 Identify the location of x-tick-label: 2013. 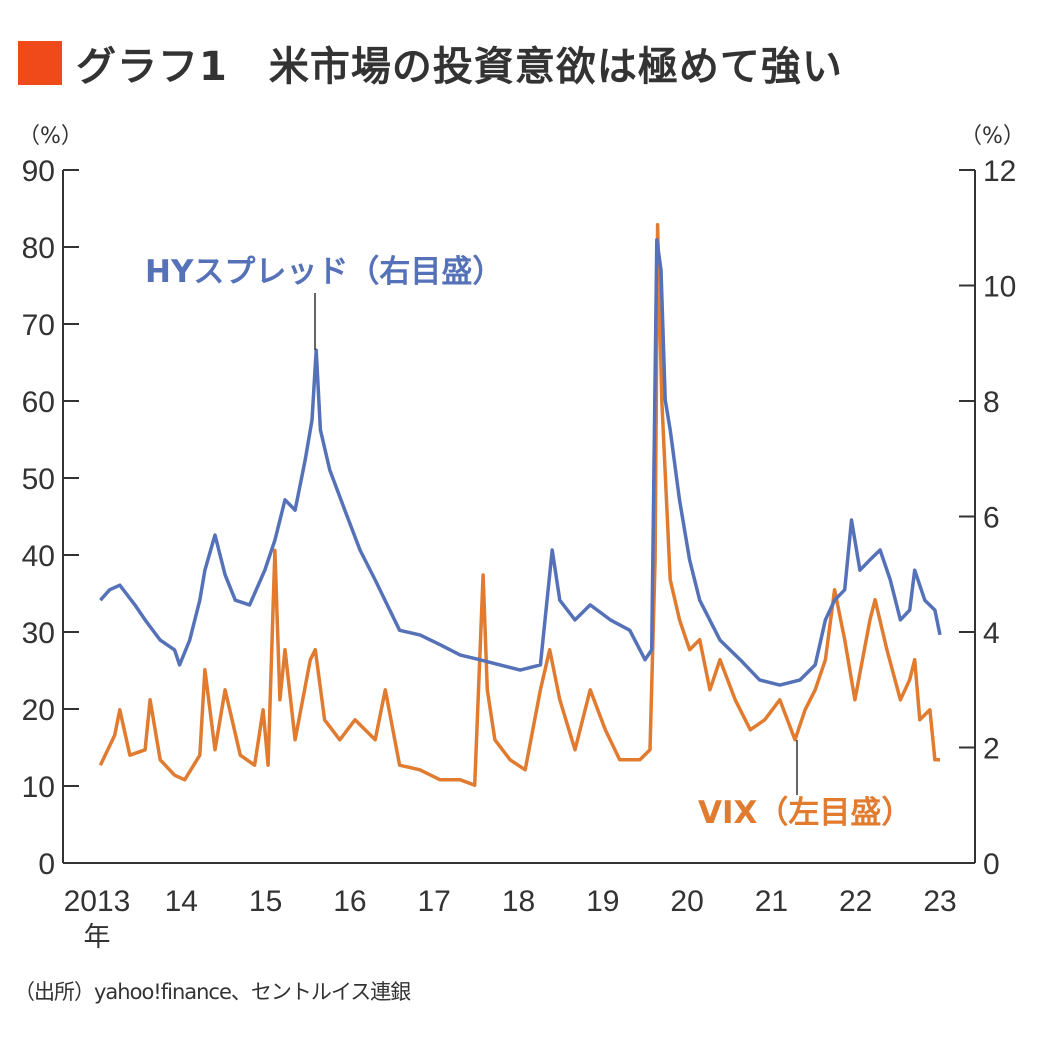
(97, 901).